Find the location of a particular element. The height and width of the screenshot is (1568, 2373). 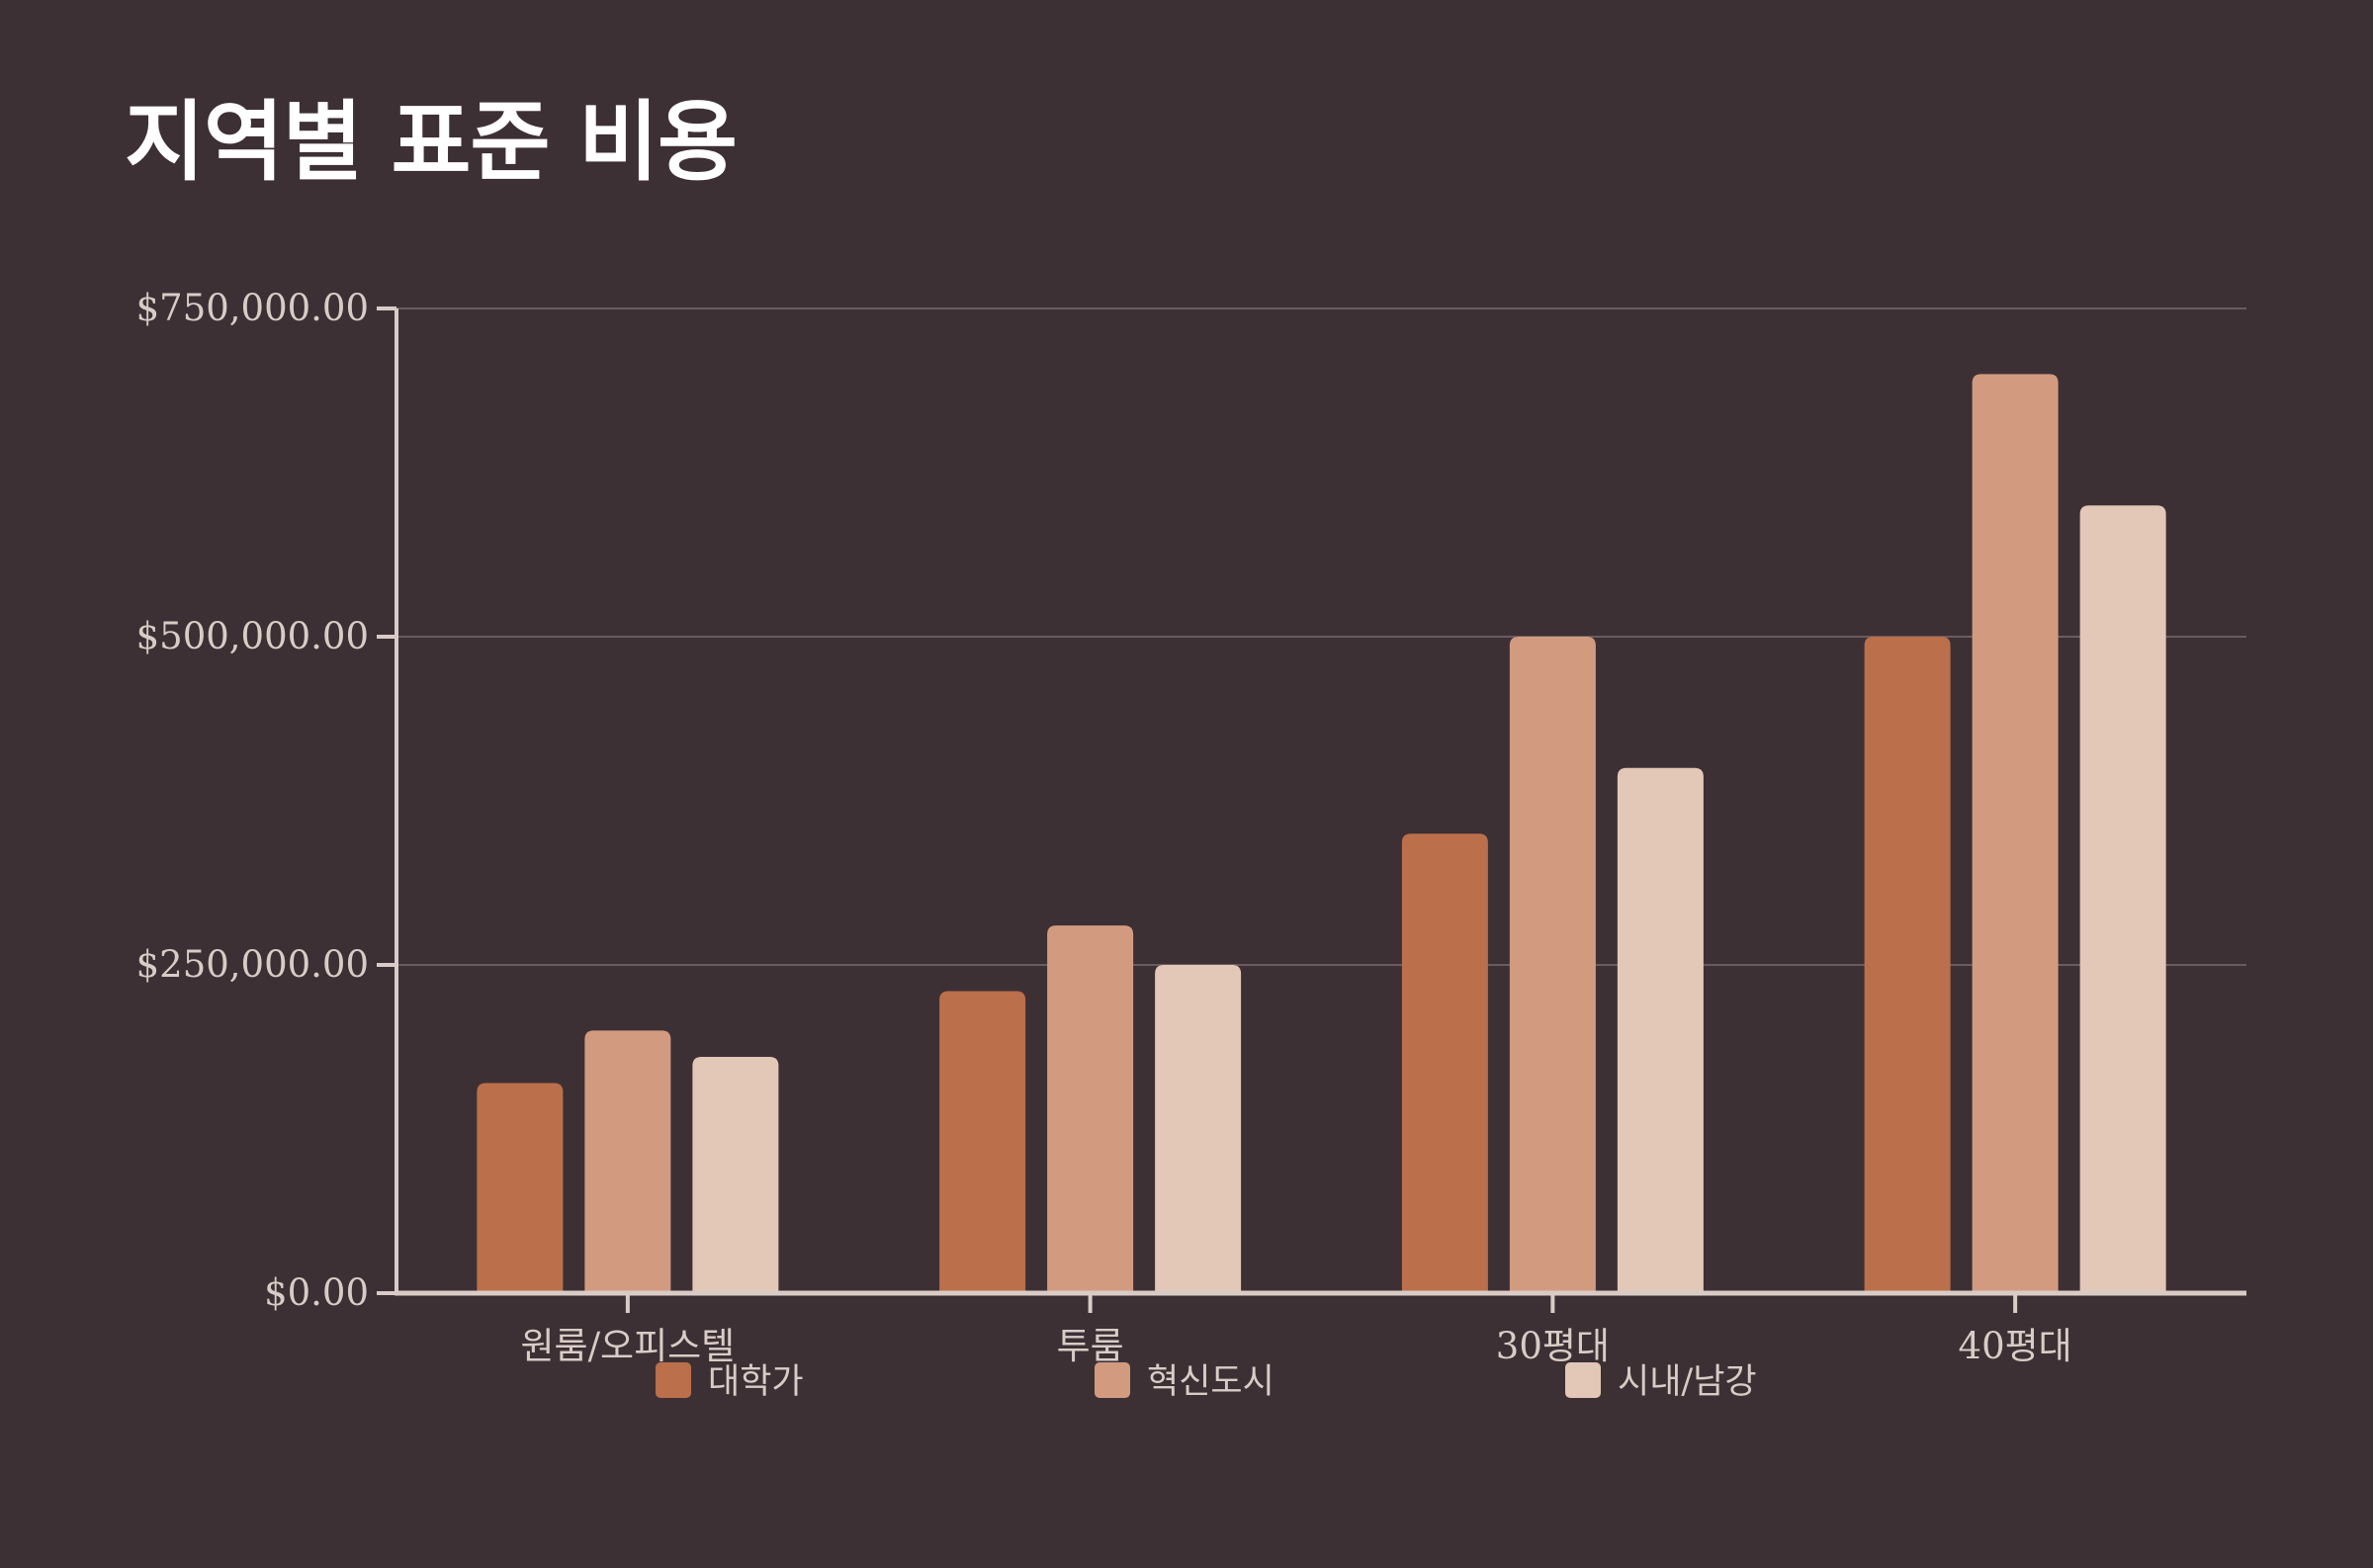

x-tick-label: 원룸/오피스텔 is located at coordinates (628, 1346).